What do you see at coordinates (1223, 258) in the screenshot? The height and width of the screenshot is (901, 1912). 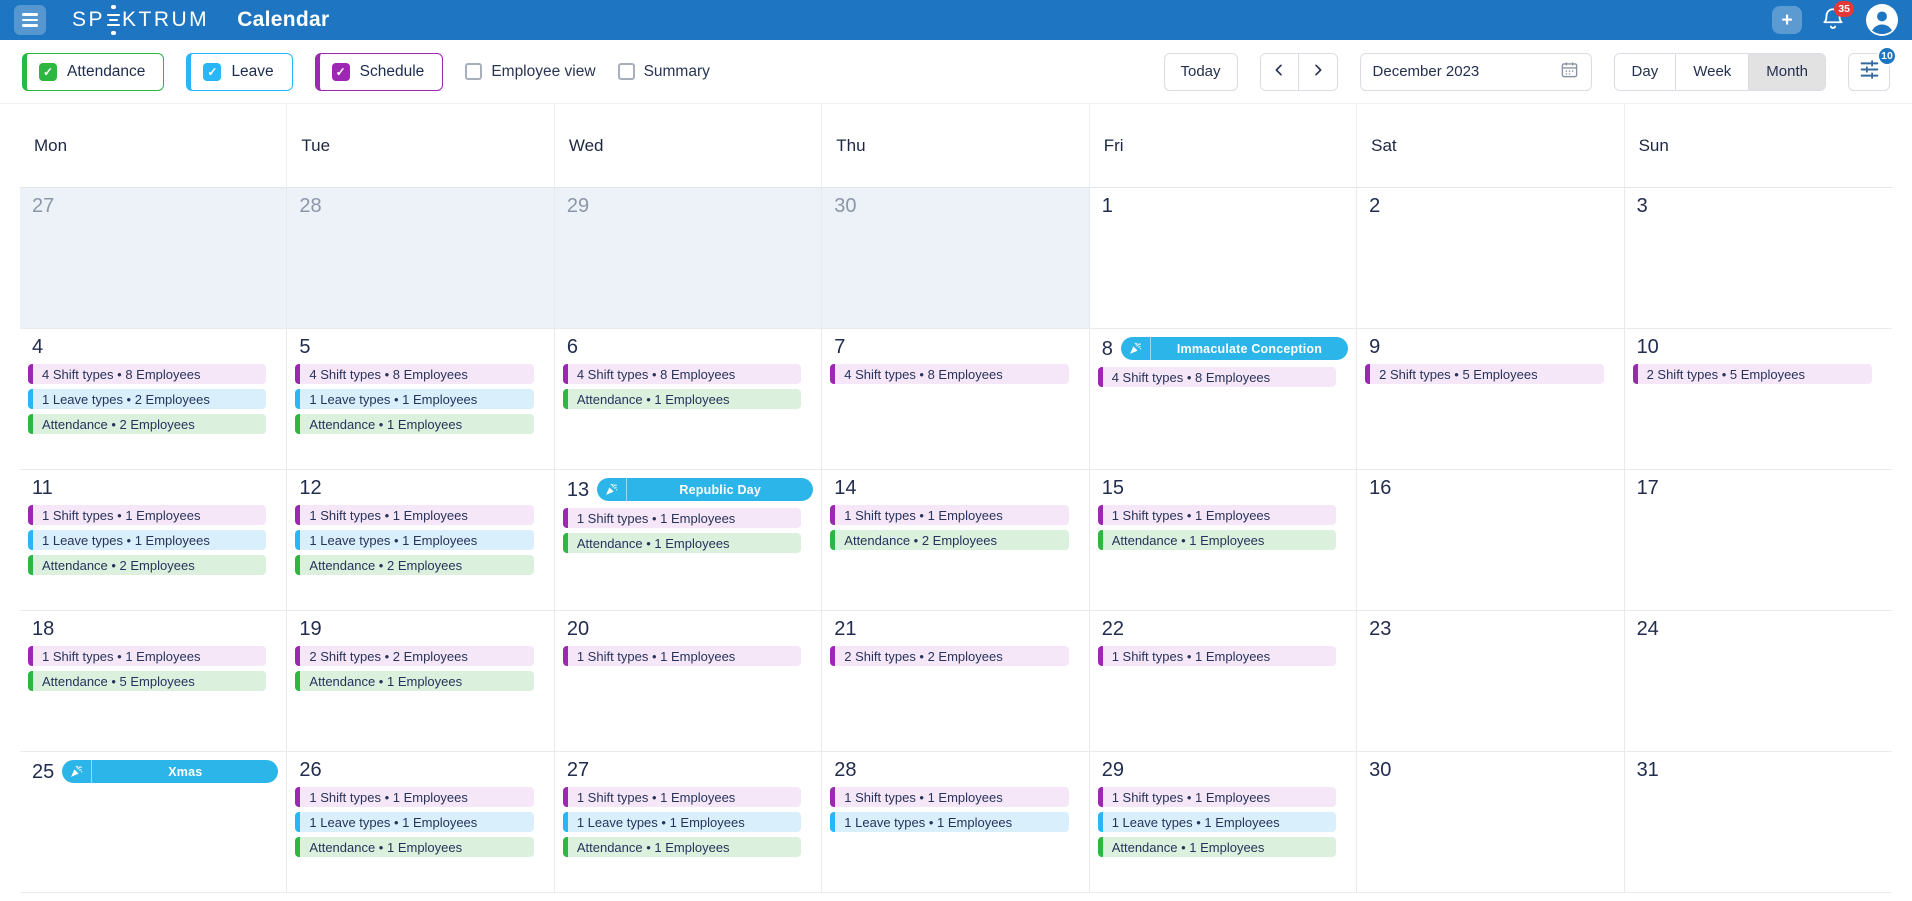 I see `day-cell-1: 1` at bounding box center [1223, 258].